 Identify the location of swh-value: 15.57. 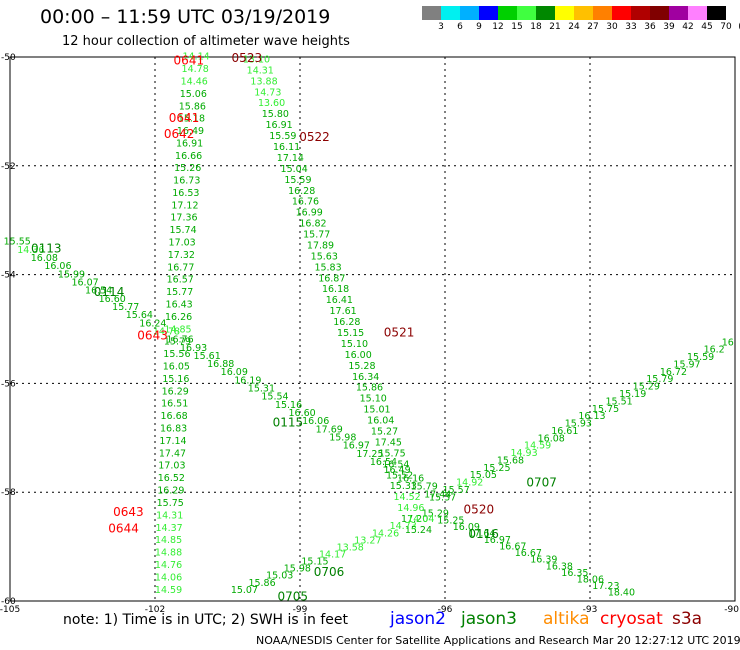
(456, 490).